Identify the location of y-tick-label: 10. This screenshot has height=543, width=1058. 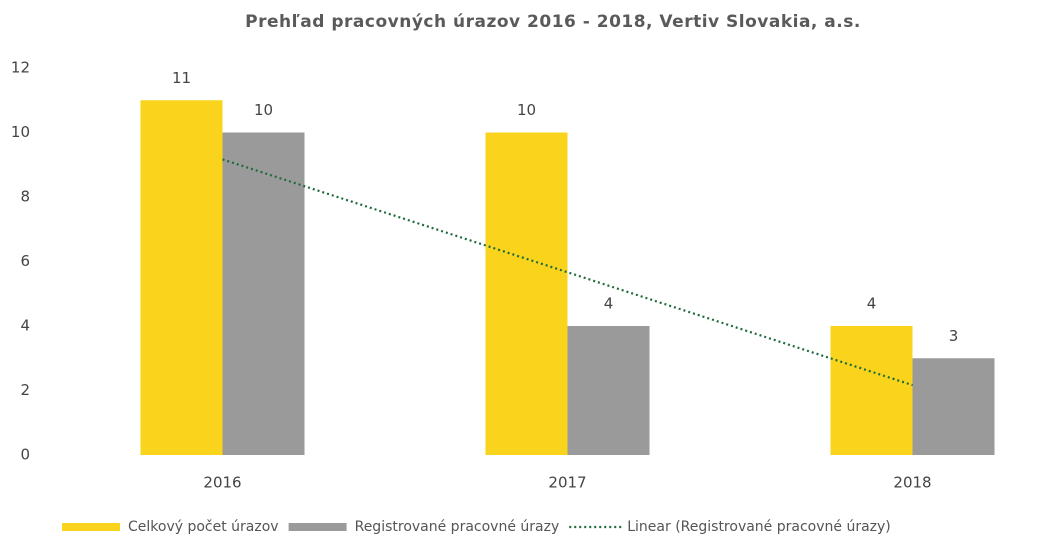
(20, 132).